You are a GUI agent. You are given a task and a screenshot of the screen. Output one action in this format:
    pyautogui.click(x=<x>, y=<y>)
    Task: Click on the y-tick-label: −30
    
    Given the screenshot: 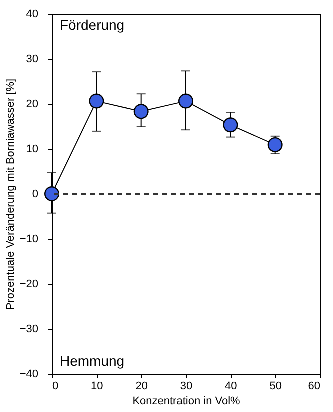 What is the action you would take?
    pyautogui.click(x=29, y=330)
    